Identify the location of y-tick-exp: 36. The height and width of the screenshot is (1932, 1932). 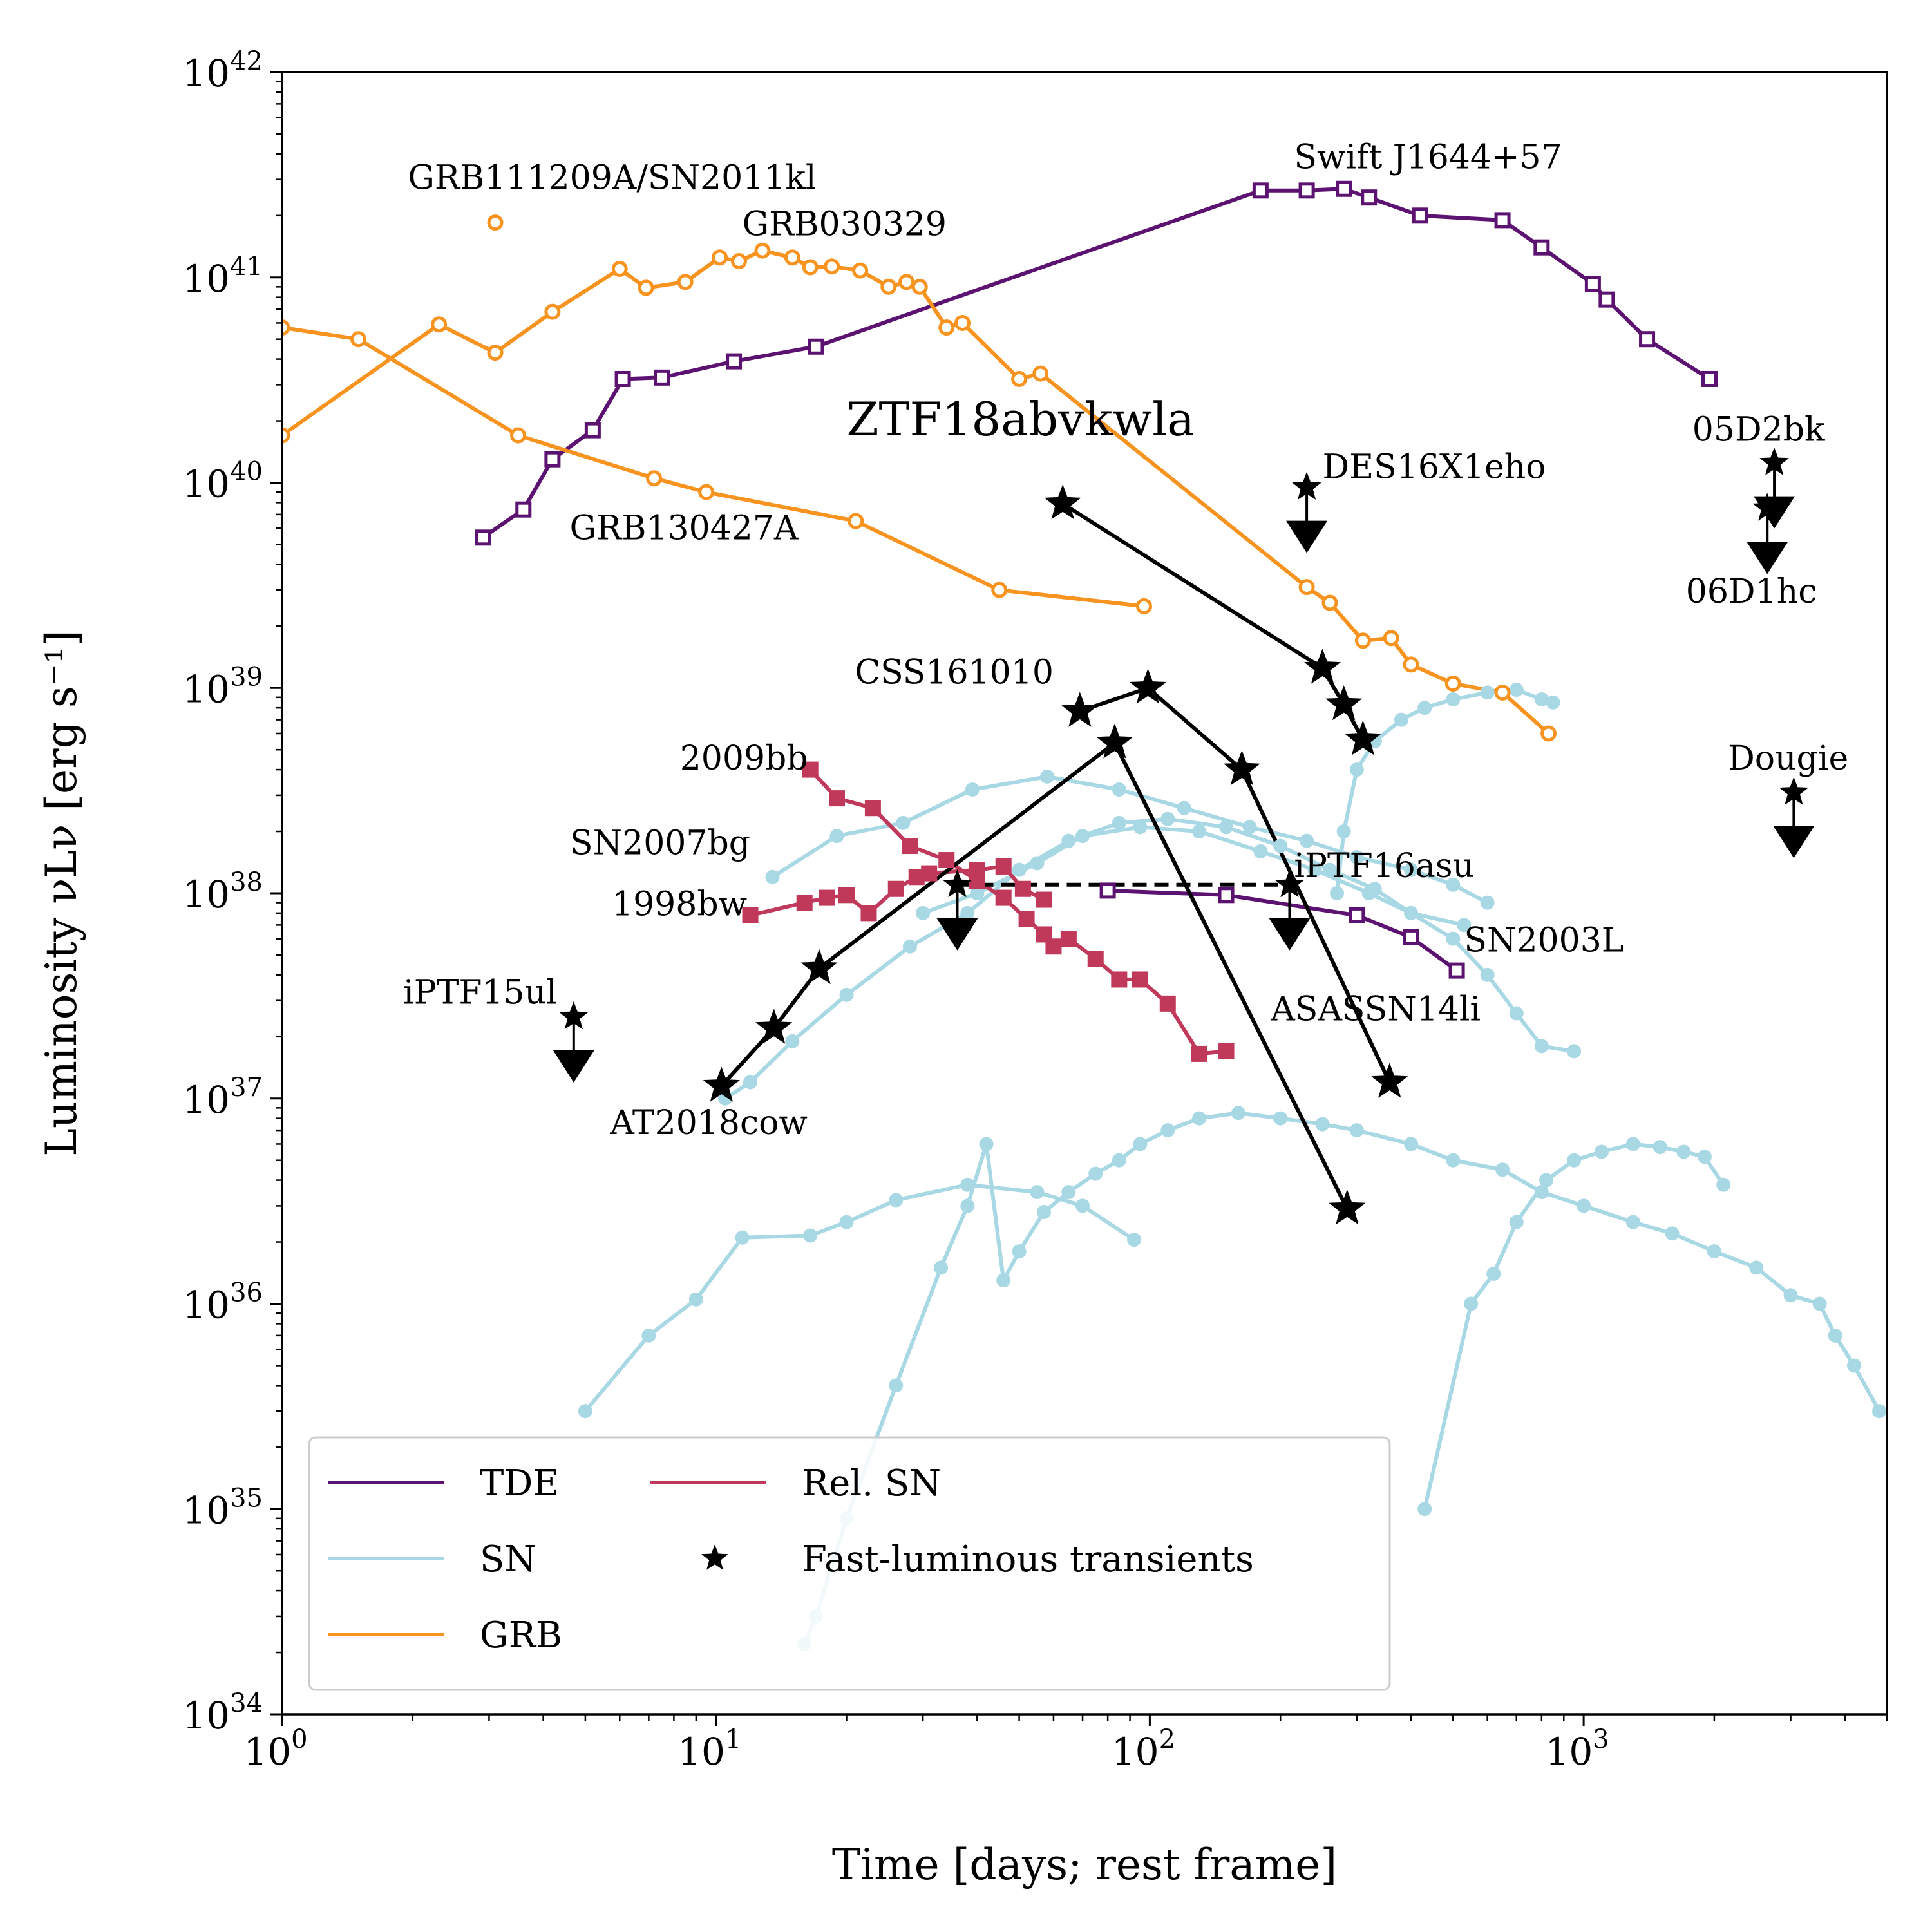
(247, 1293).